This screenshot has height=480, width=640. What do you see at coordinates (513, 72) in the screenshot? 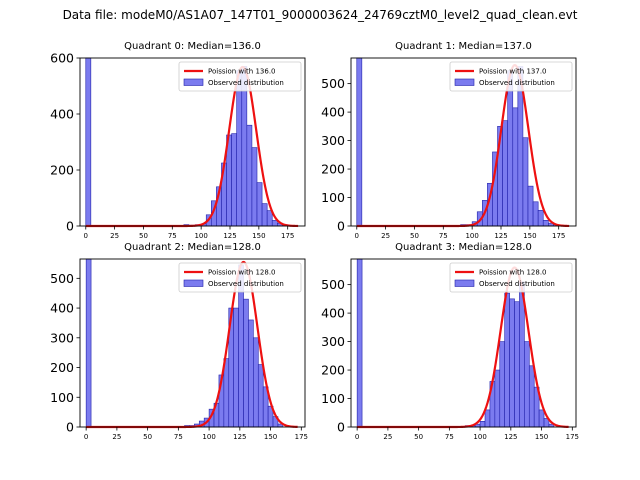
I see `legend-label-poisson: Poission with 137.0` at bounding box center [513, 72].